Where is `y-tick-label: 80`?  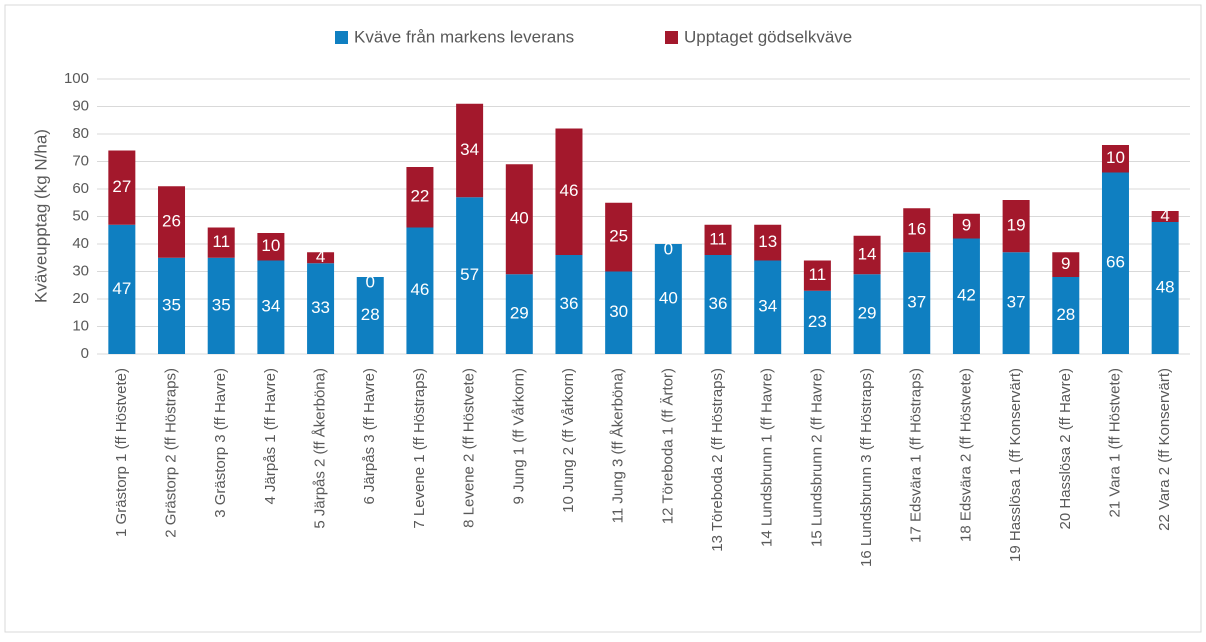 y-tick-label: 80 is located at coordinates (80, 133).